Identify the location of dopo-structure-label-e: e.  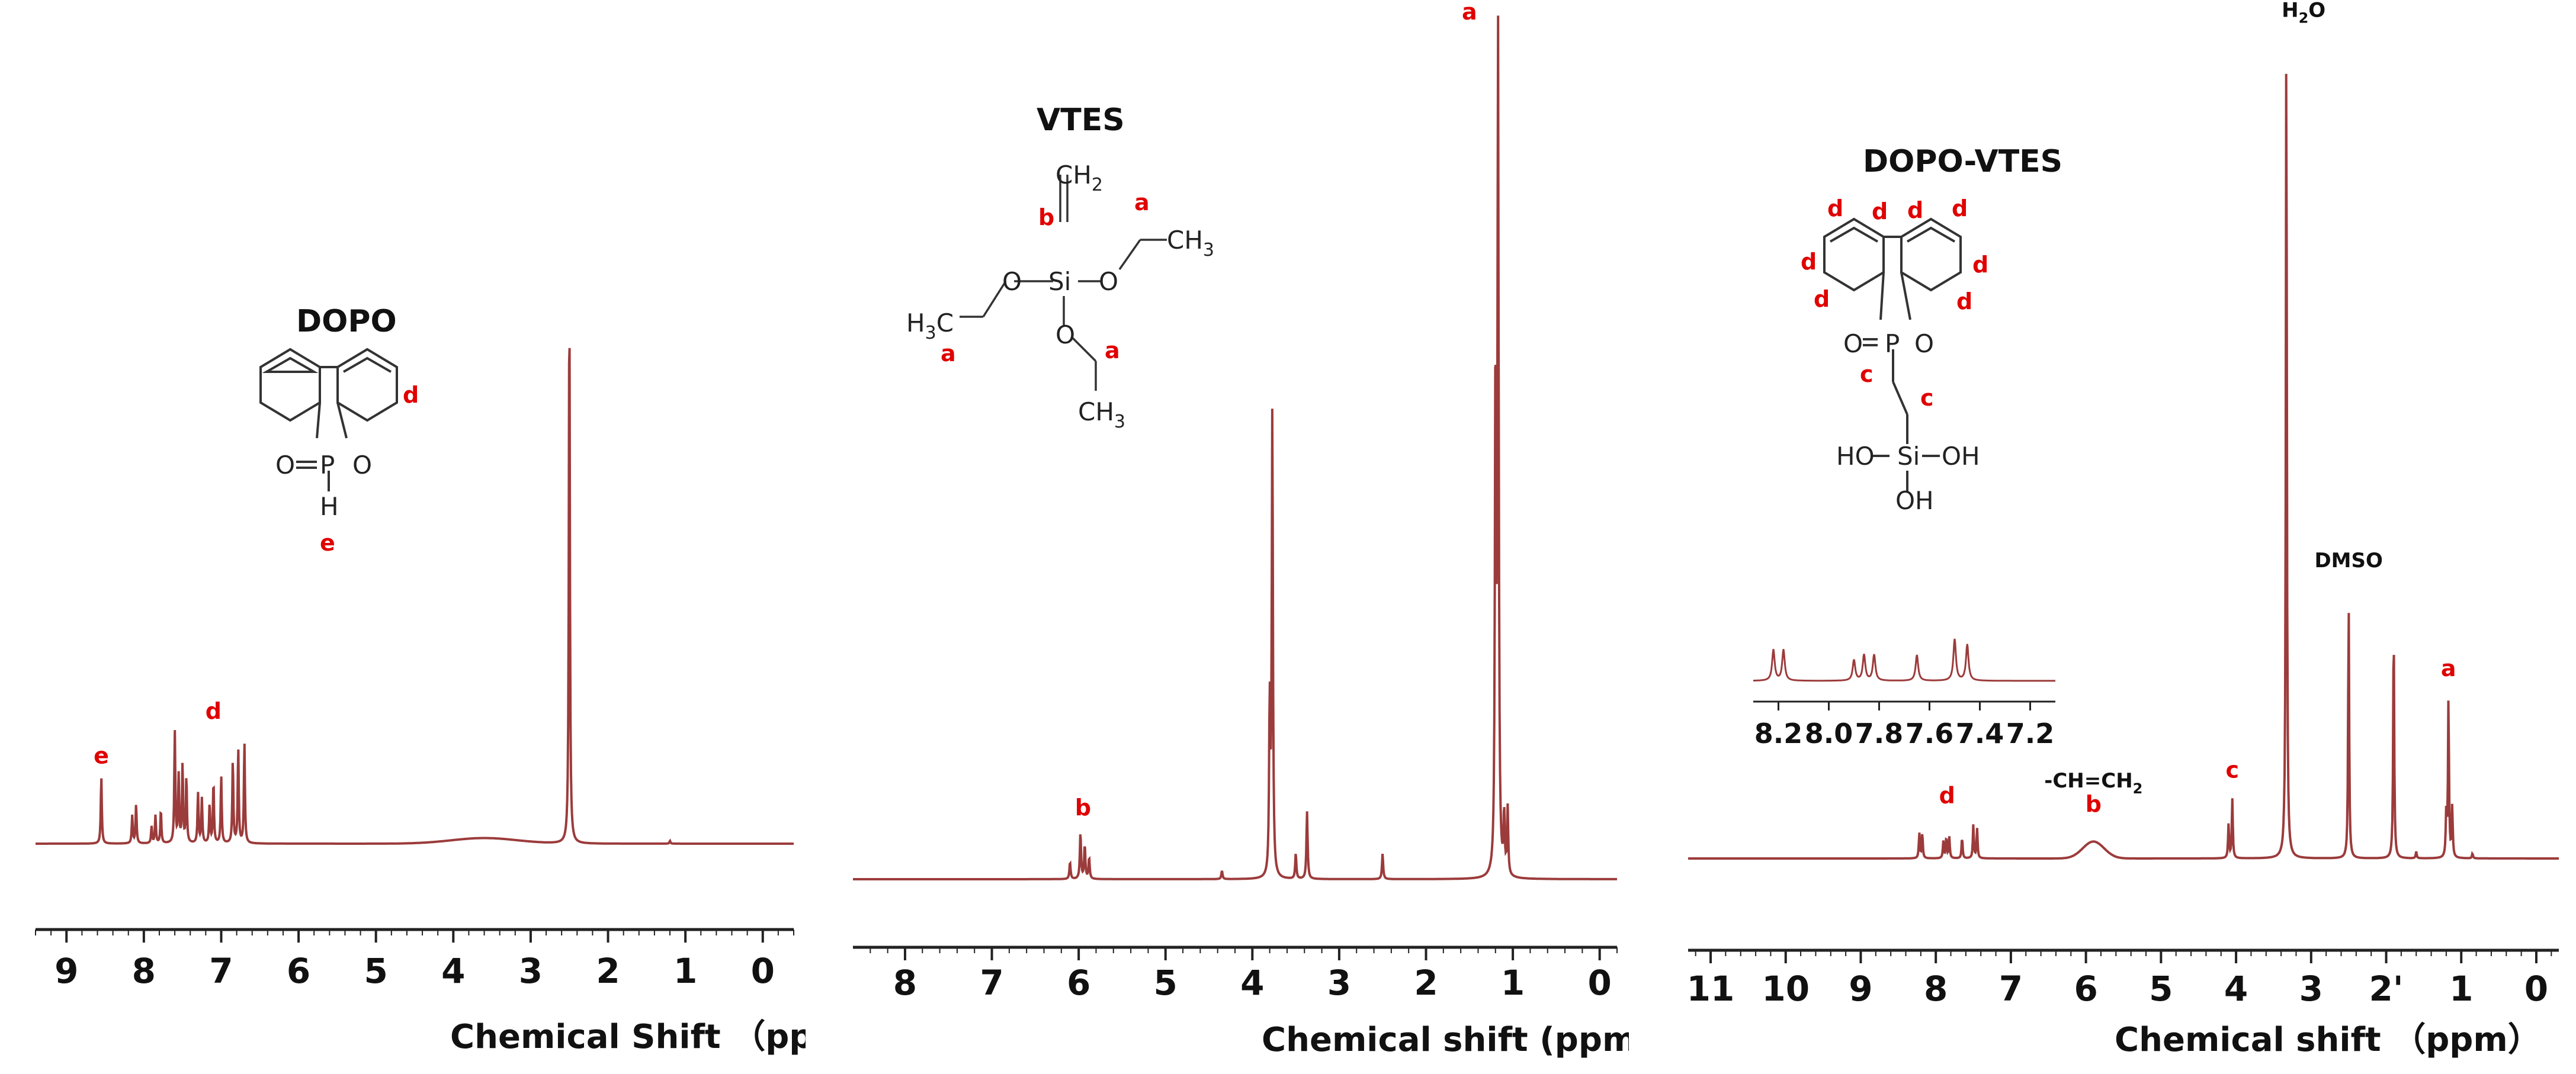
(327, 543).